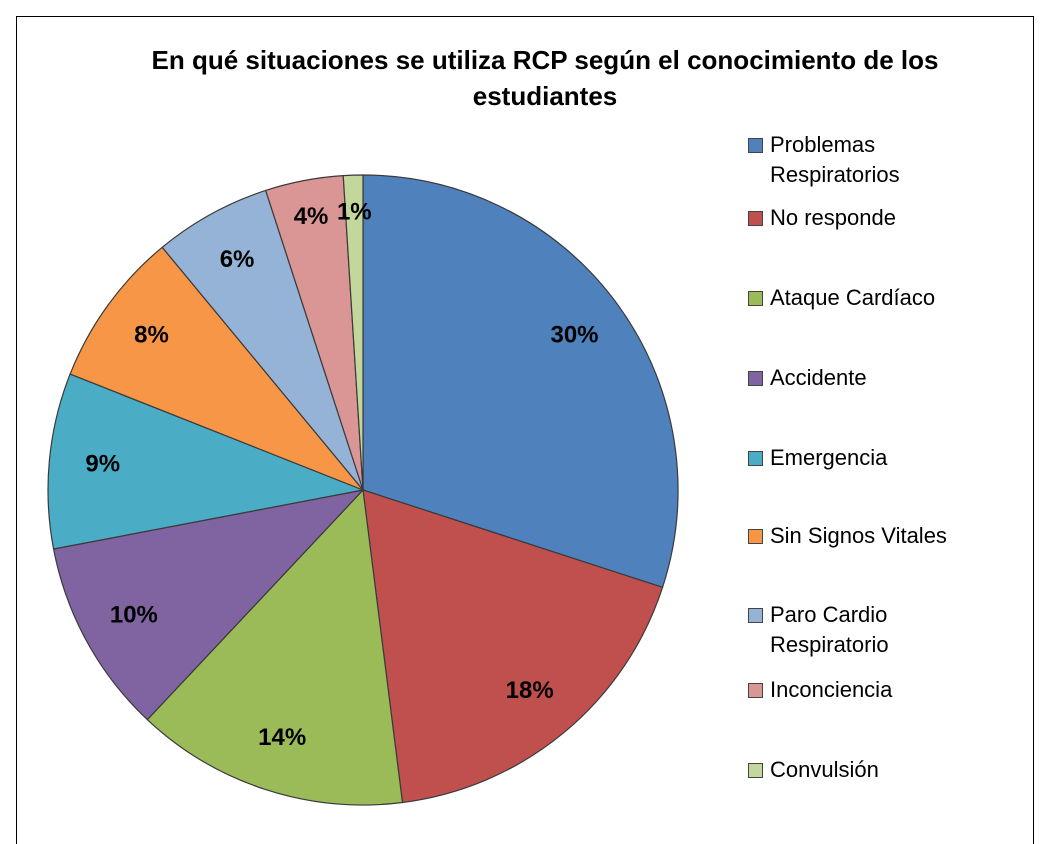  What do you see at coordinates (833, 217) in the screenshot?
I see `legend-label: No responde` at bounding box center [833, 217].